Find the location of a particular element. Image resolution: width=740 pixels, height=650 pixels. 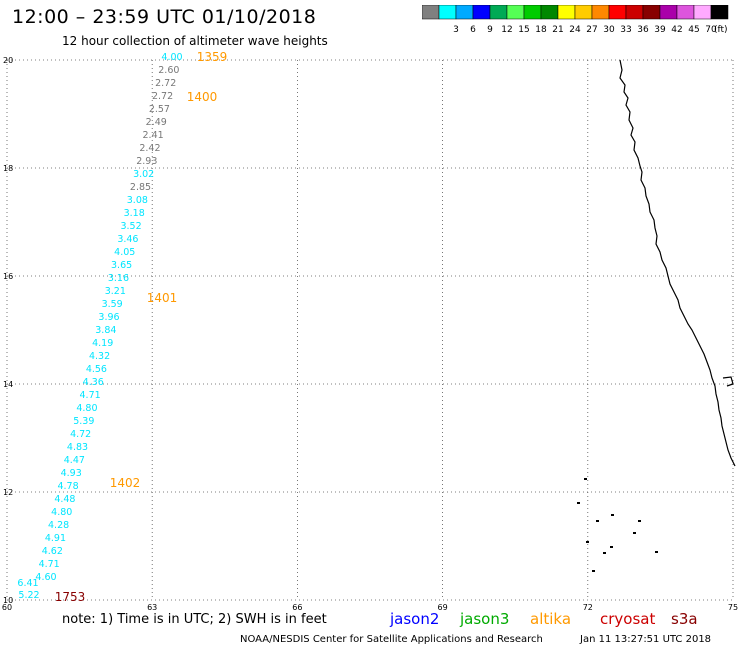

wave-height-value: 4.93 is located at coordinates (71, 473).